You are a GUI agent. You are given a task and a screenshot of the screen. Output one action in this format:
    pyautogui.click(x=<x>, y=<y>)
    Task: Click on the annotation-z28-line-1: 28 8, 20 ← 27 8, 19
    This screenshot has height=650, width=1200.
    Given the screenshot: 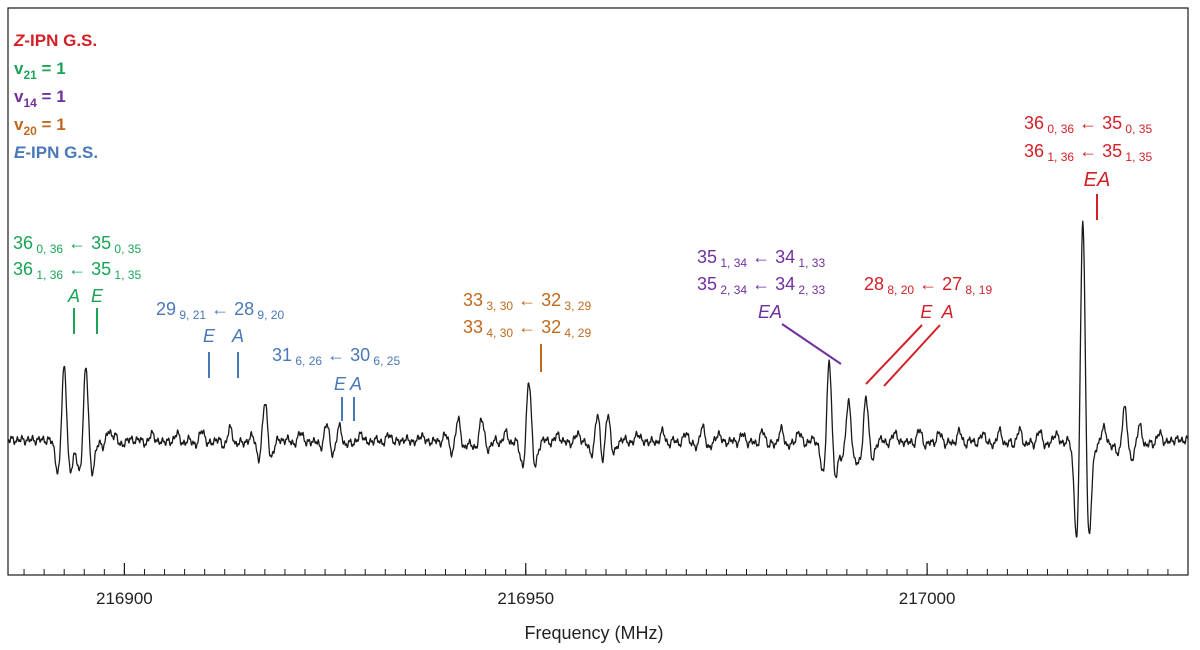 What is the action you would take?
    pyautogui.click(x=928, y=285)
    